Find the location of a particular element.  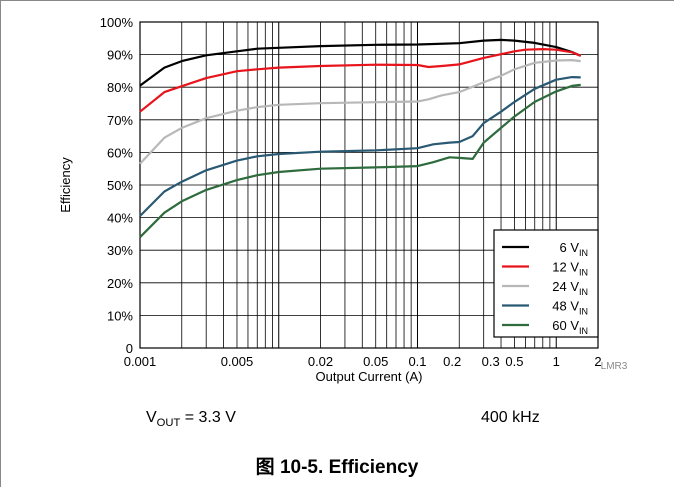

frequency-condition: 400 kHz is located at coordinates (510, 417).